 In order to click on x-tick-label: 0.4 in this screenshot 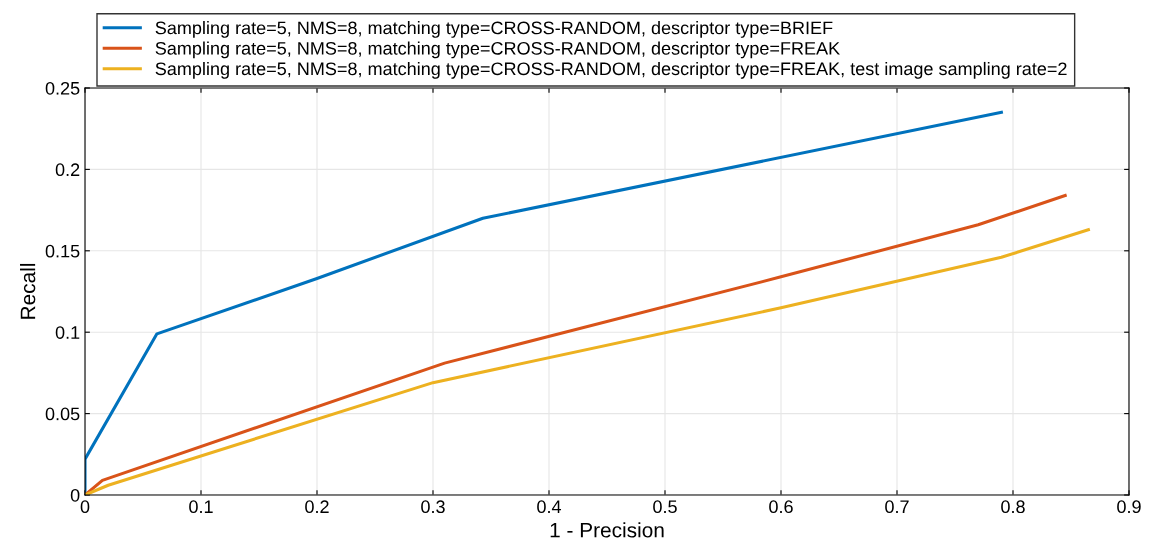, I will do `click(549, 507)`.